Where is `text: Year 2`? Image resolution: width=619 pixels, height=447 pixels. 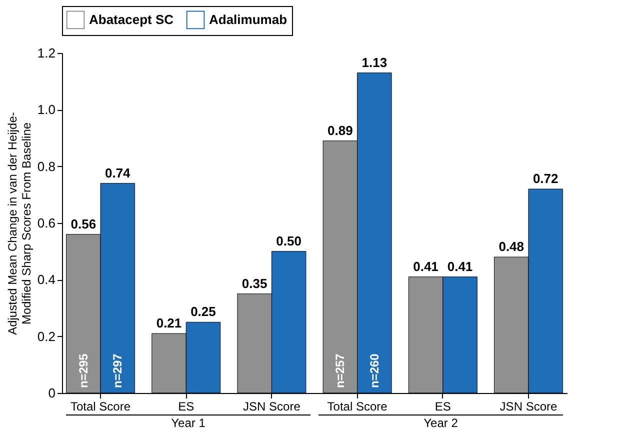 text: Year 2 is located at coordinates (441, 423).